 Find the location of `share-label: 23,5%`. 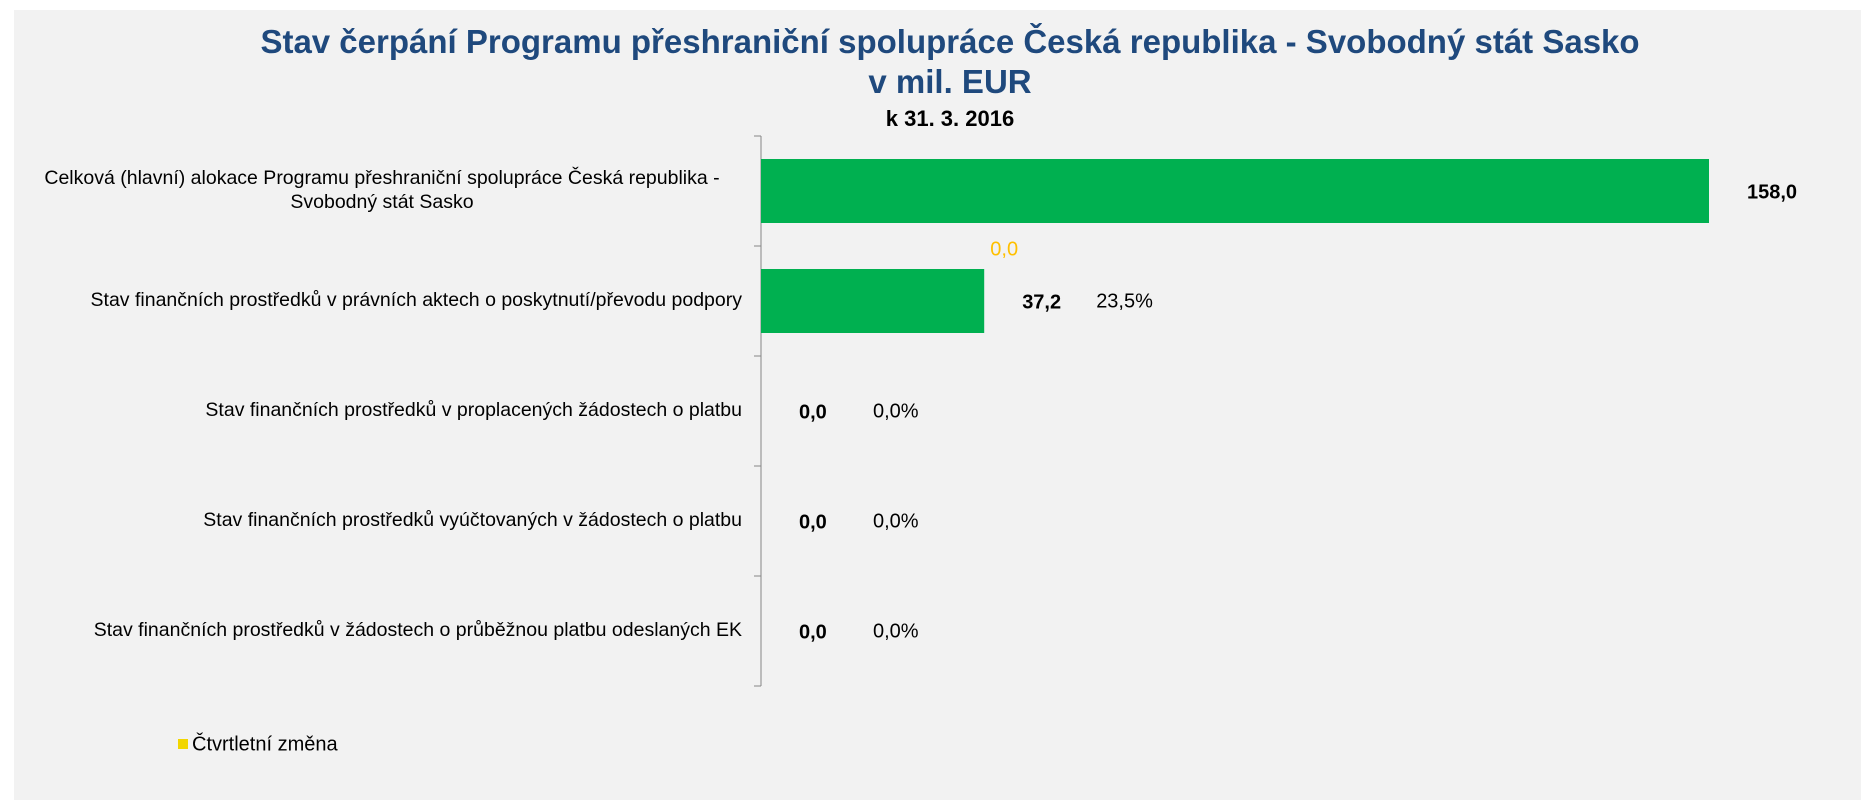

share-label: 23,5% is located at coordinates (1124, 301).